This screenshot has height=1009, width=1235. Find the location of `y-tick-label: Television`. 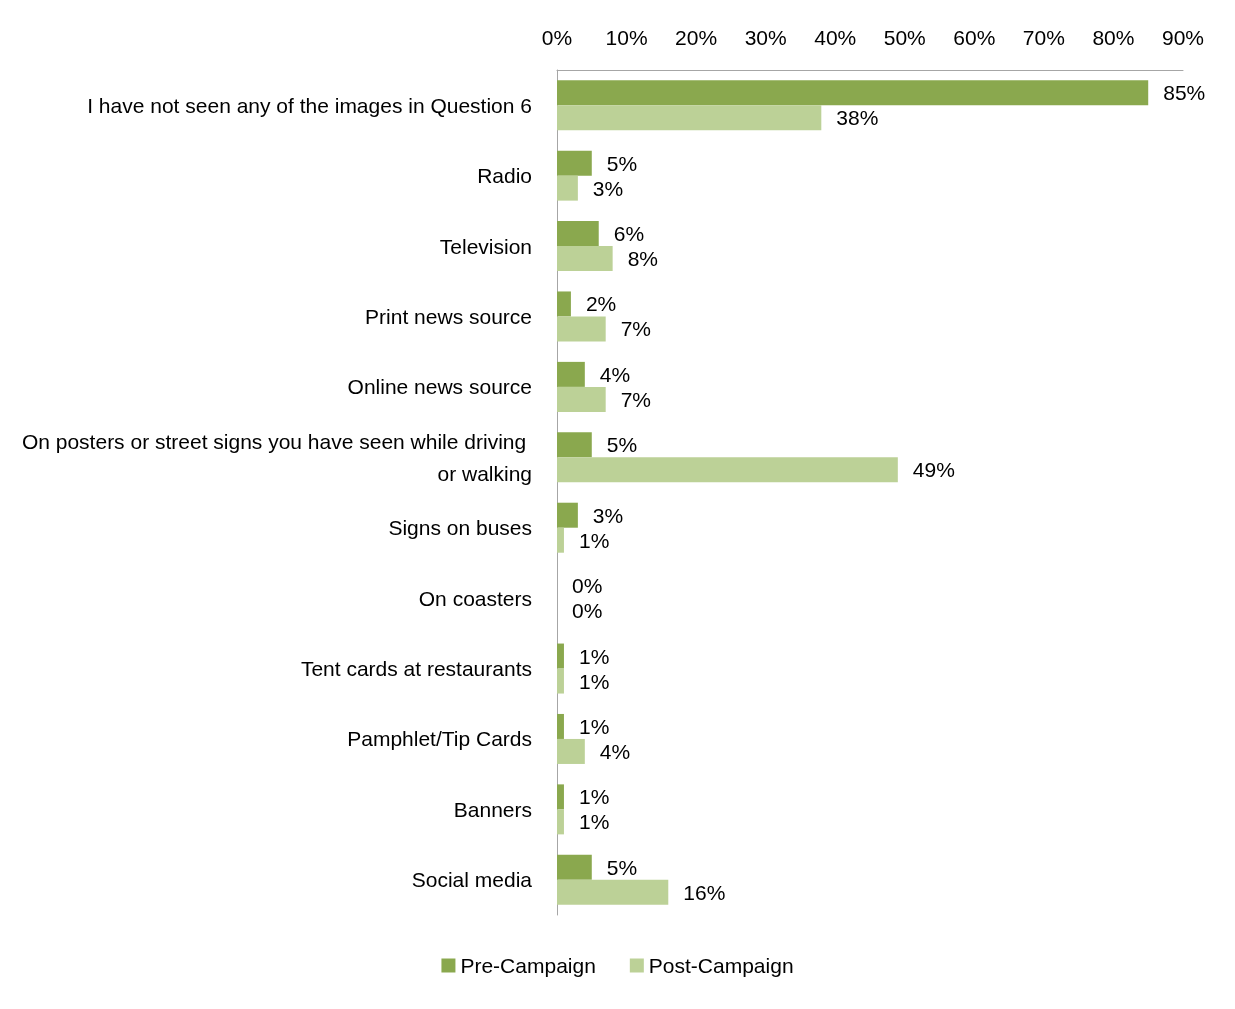

y-tick-label: Television is located at coordinates (485, 246).